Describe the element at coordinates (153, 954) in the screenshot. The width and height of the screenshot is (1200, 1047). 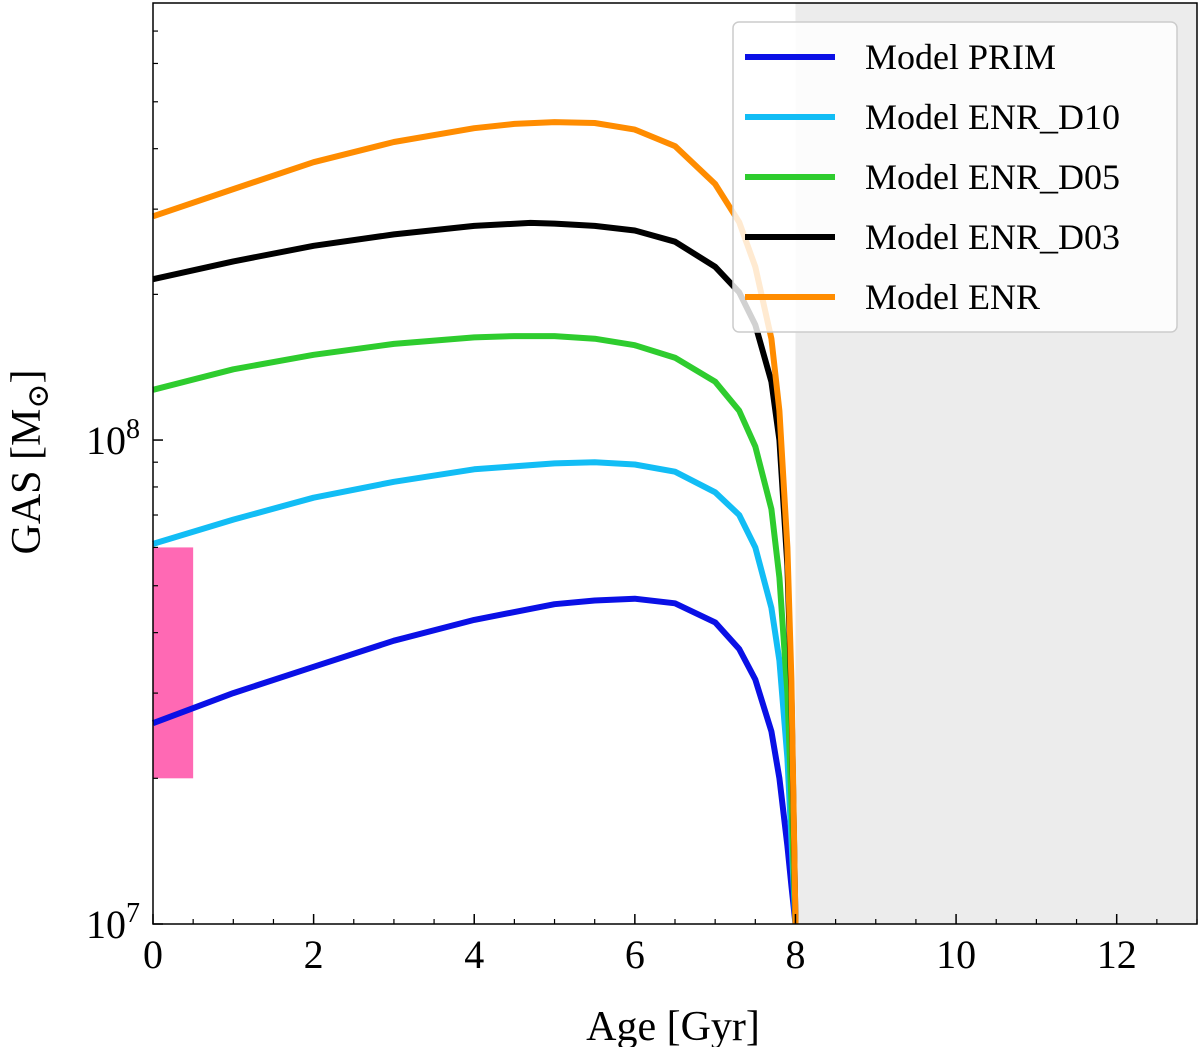
I see `x-tick-label: 0` at that location.